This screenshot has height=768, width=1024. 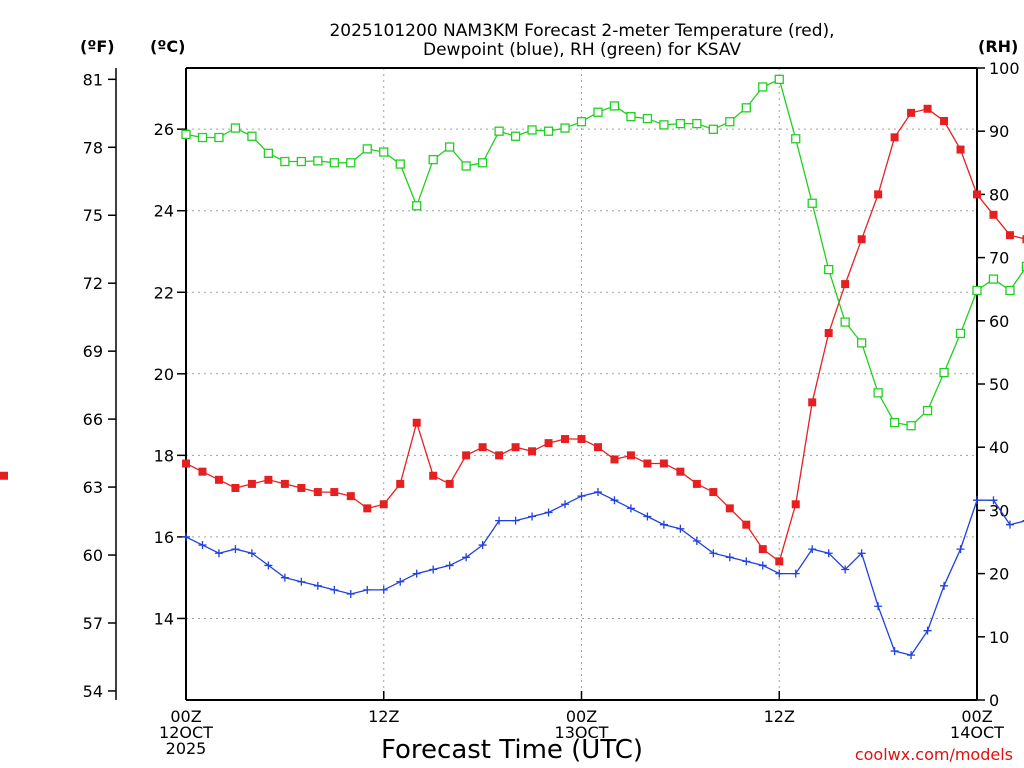 I want to click on x-axis-title: Forecast Time (UTC), so click(x=512, y=750).